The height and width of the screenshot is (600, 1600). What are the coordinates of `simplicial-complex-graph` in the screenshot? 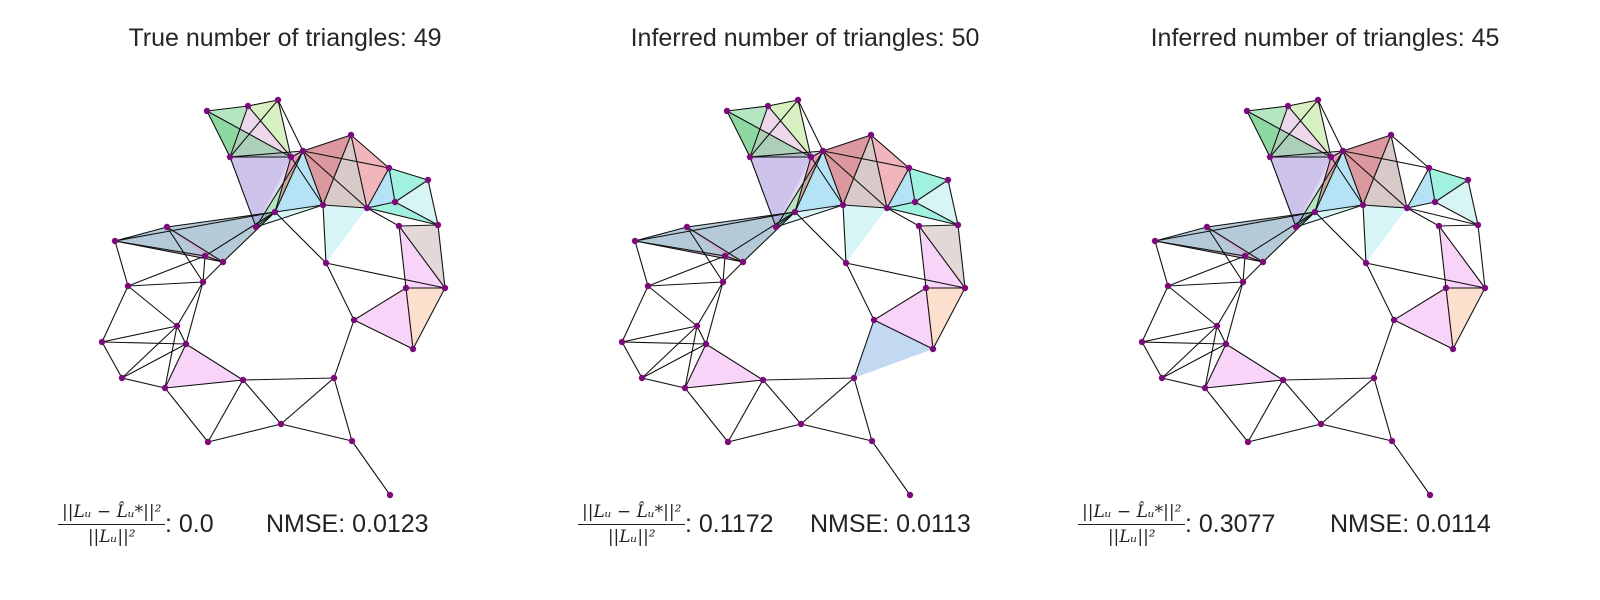 It's located at (1313, 297).